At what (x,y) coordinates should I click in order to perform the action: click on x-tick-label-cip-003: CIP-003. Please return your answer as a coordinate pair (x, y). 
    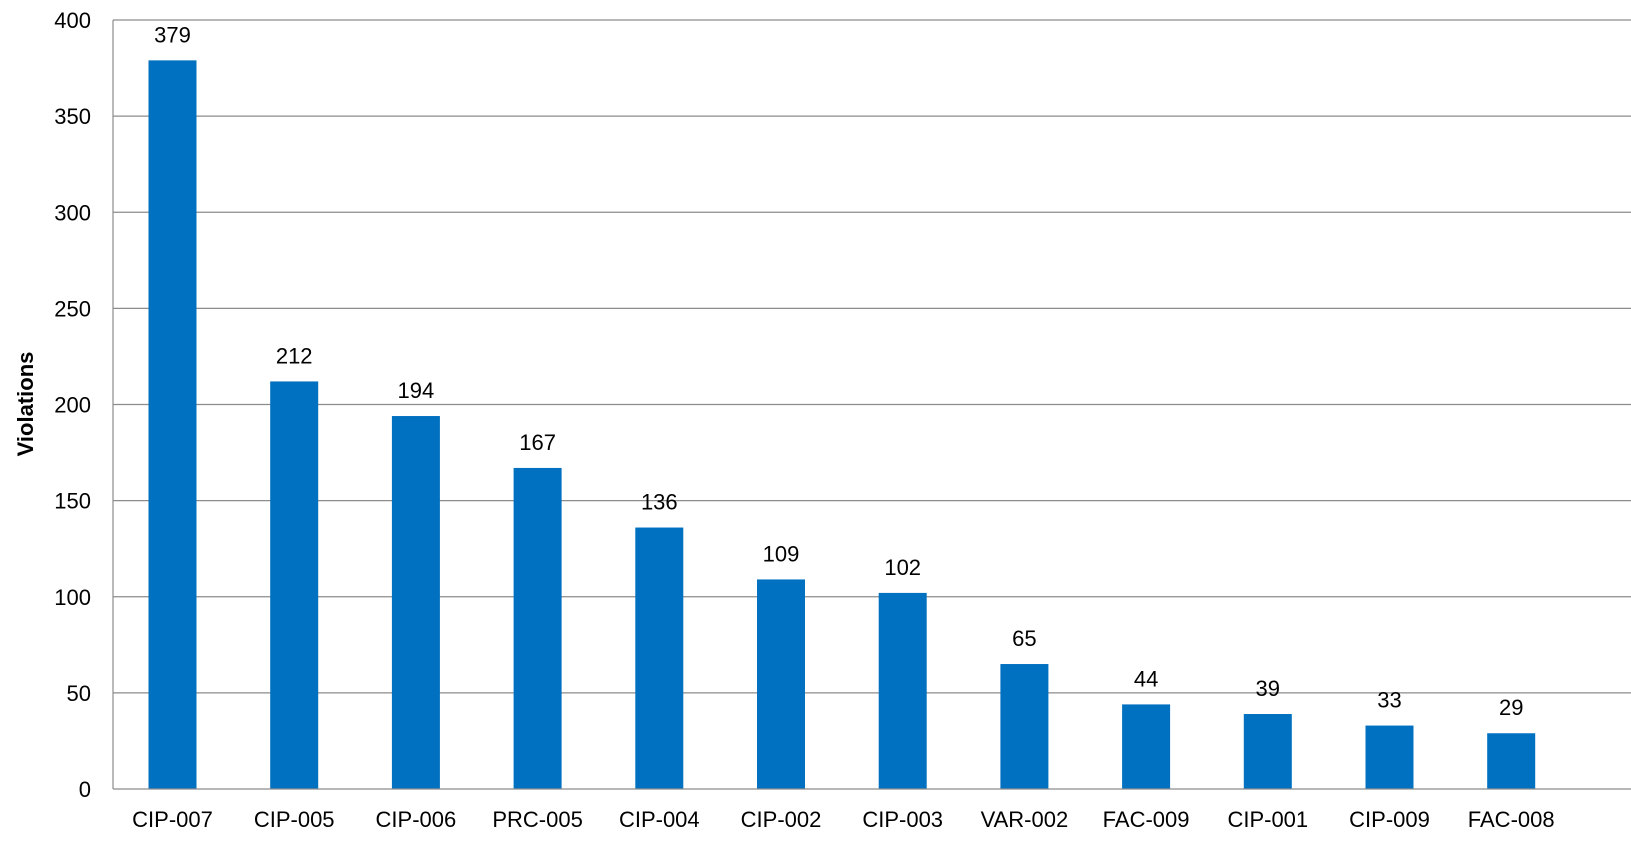
    Looking at the image, I should click on (902, 819).